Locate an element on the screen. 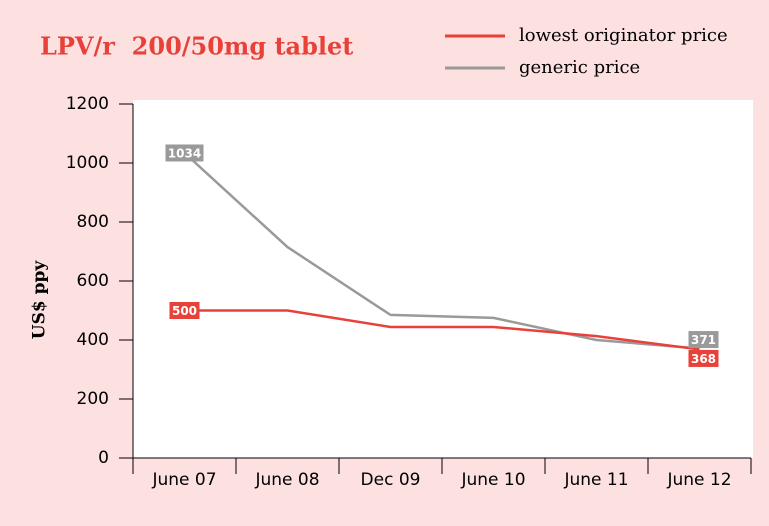  y-tick-label: 200 is located at coordinates (93, 399).